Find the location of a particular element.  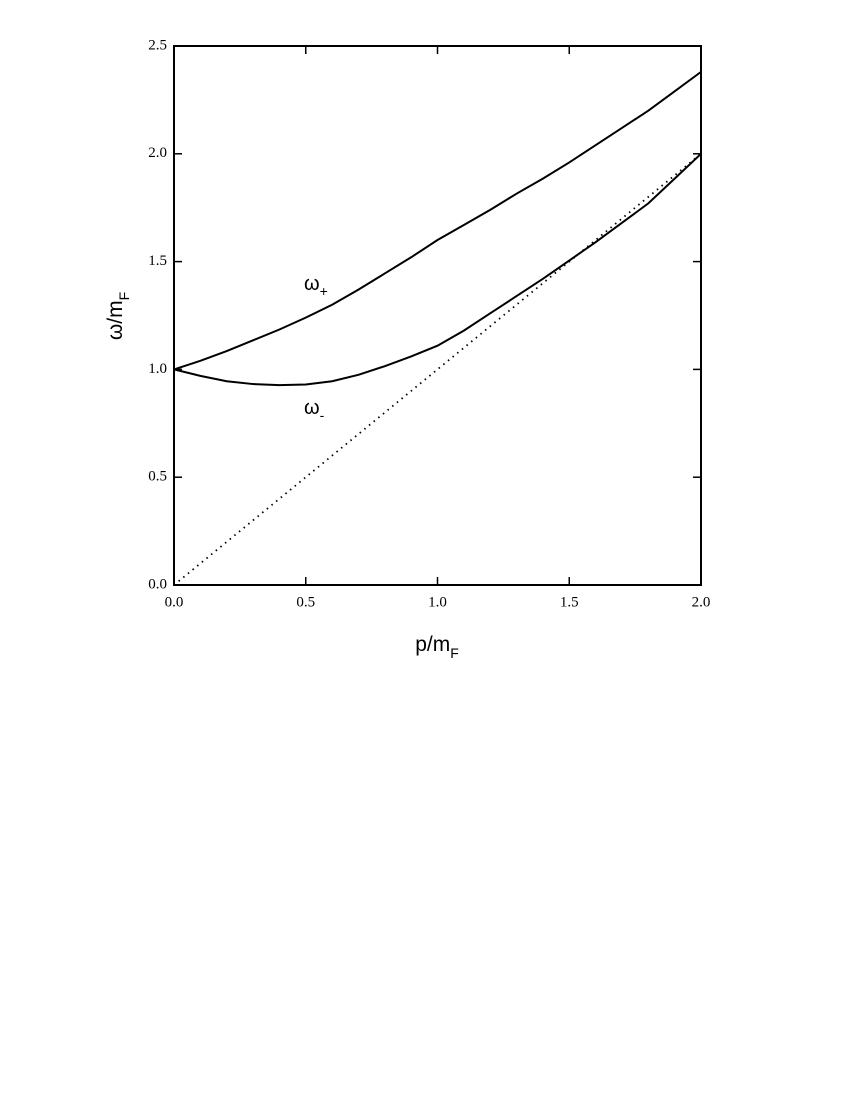

annotation: ω+ is located at coordinates (316, 286).